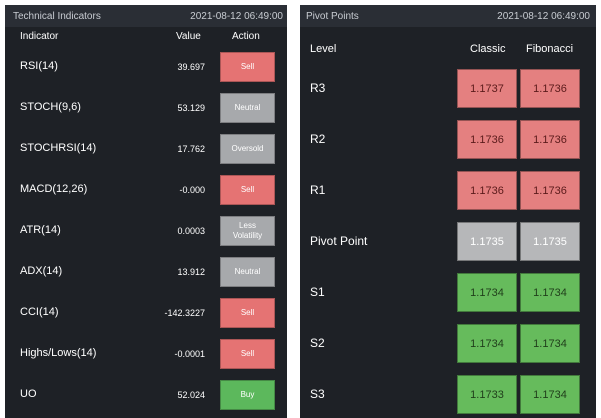 The image size is (601, 418). I want to click on technical-indicators-title: Technical Indicators, so click(57, 16).